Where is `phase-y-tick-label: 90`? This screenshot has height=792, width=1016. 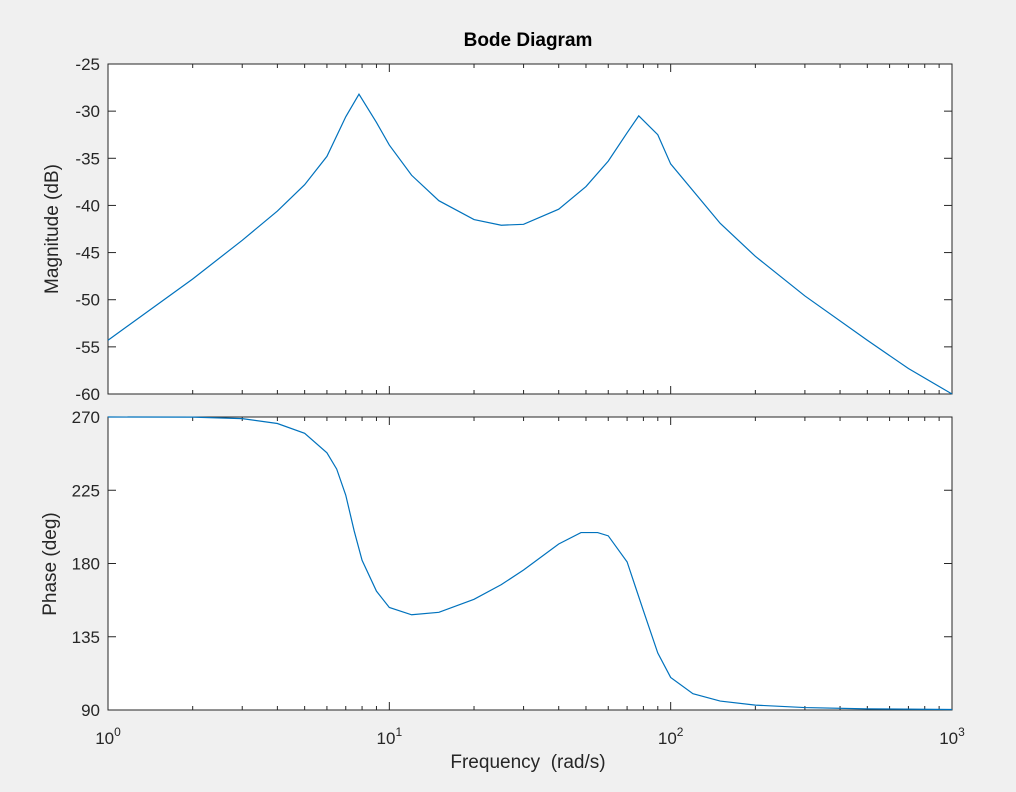
phase-y-tick-label: 90 is located at coordinates (90, 710).